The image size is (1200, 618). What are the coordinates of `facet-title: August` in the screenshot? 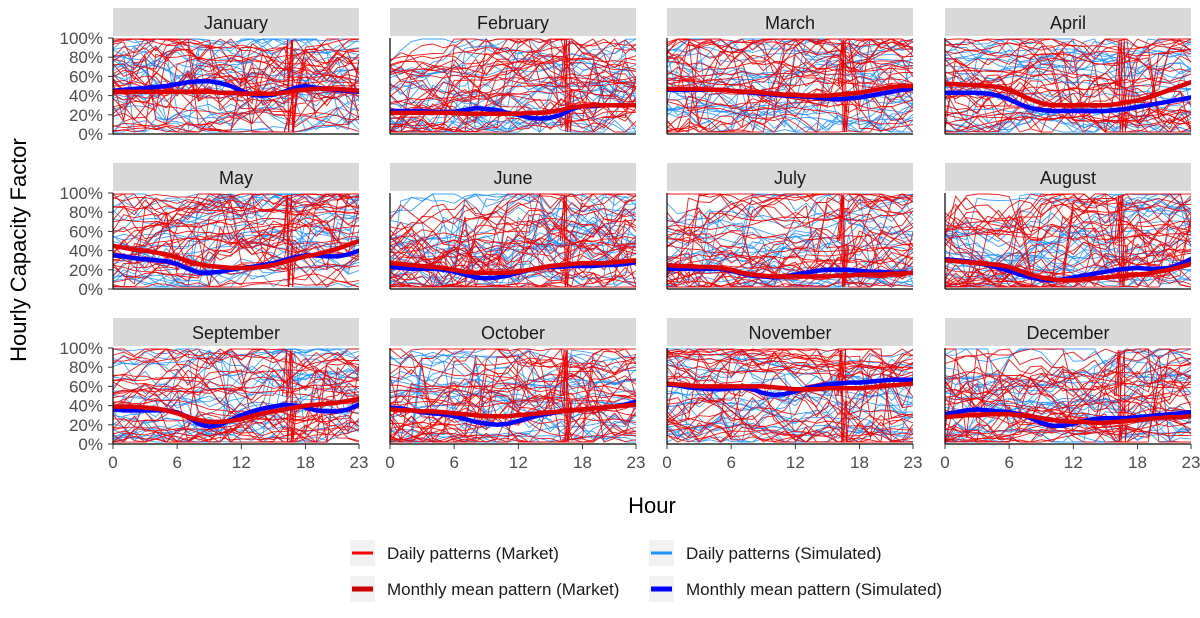 It's located at (1068, 178).